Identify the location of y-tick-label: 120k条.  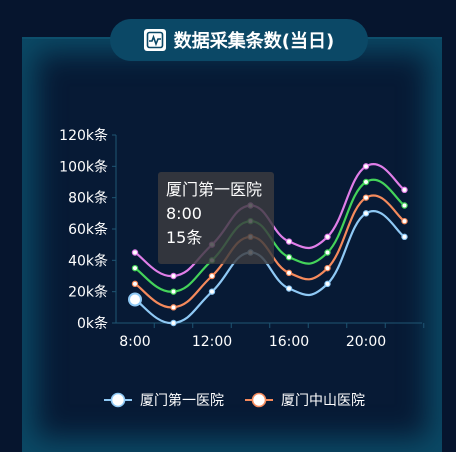
(83, 135).